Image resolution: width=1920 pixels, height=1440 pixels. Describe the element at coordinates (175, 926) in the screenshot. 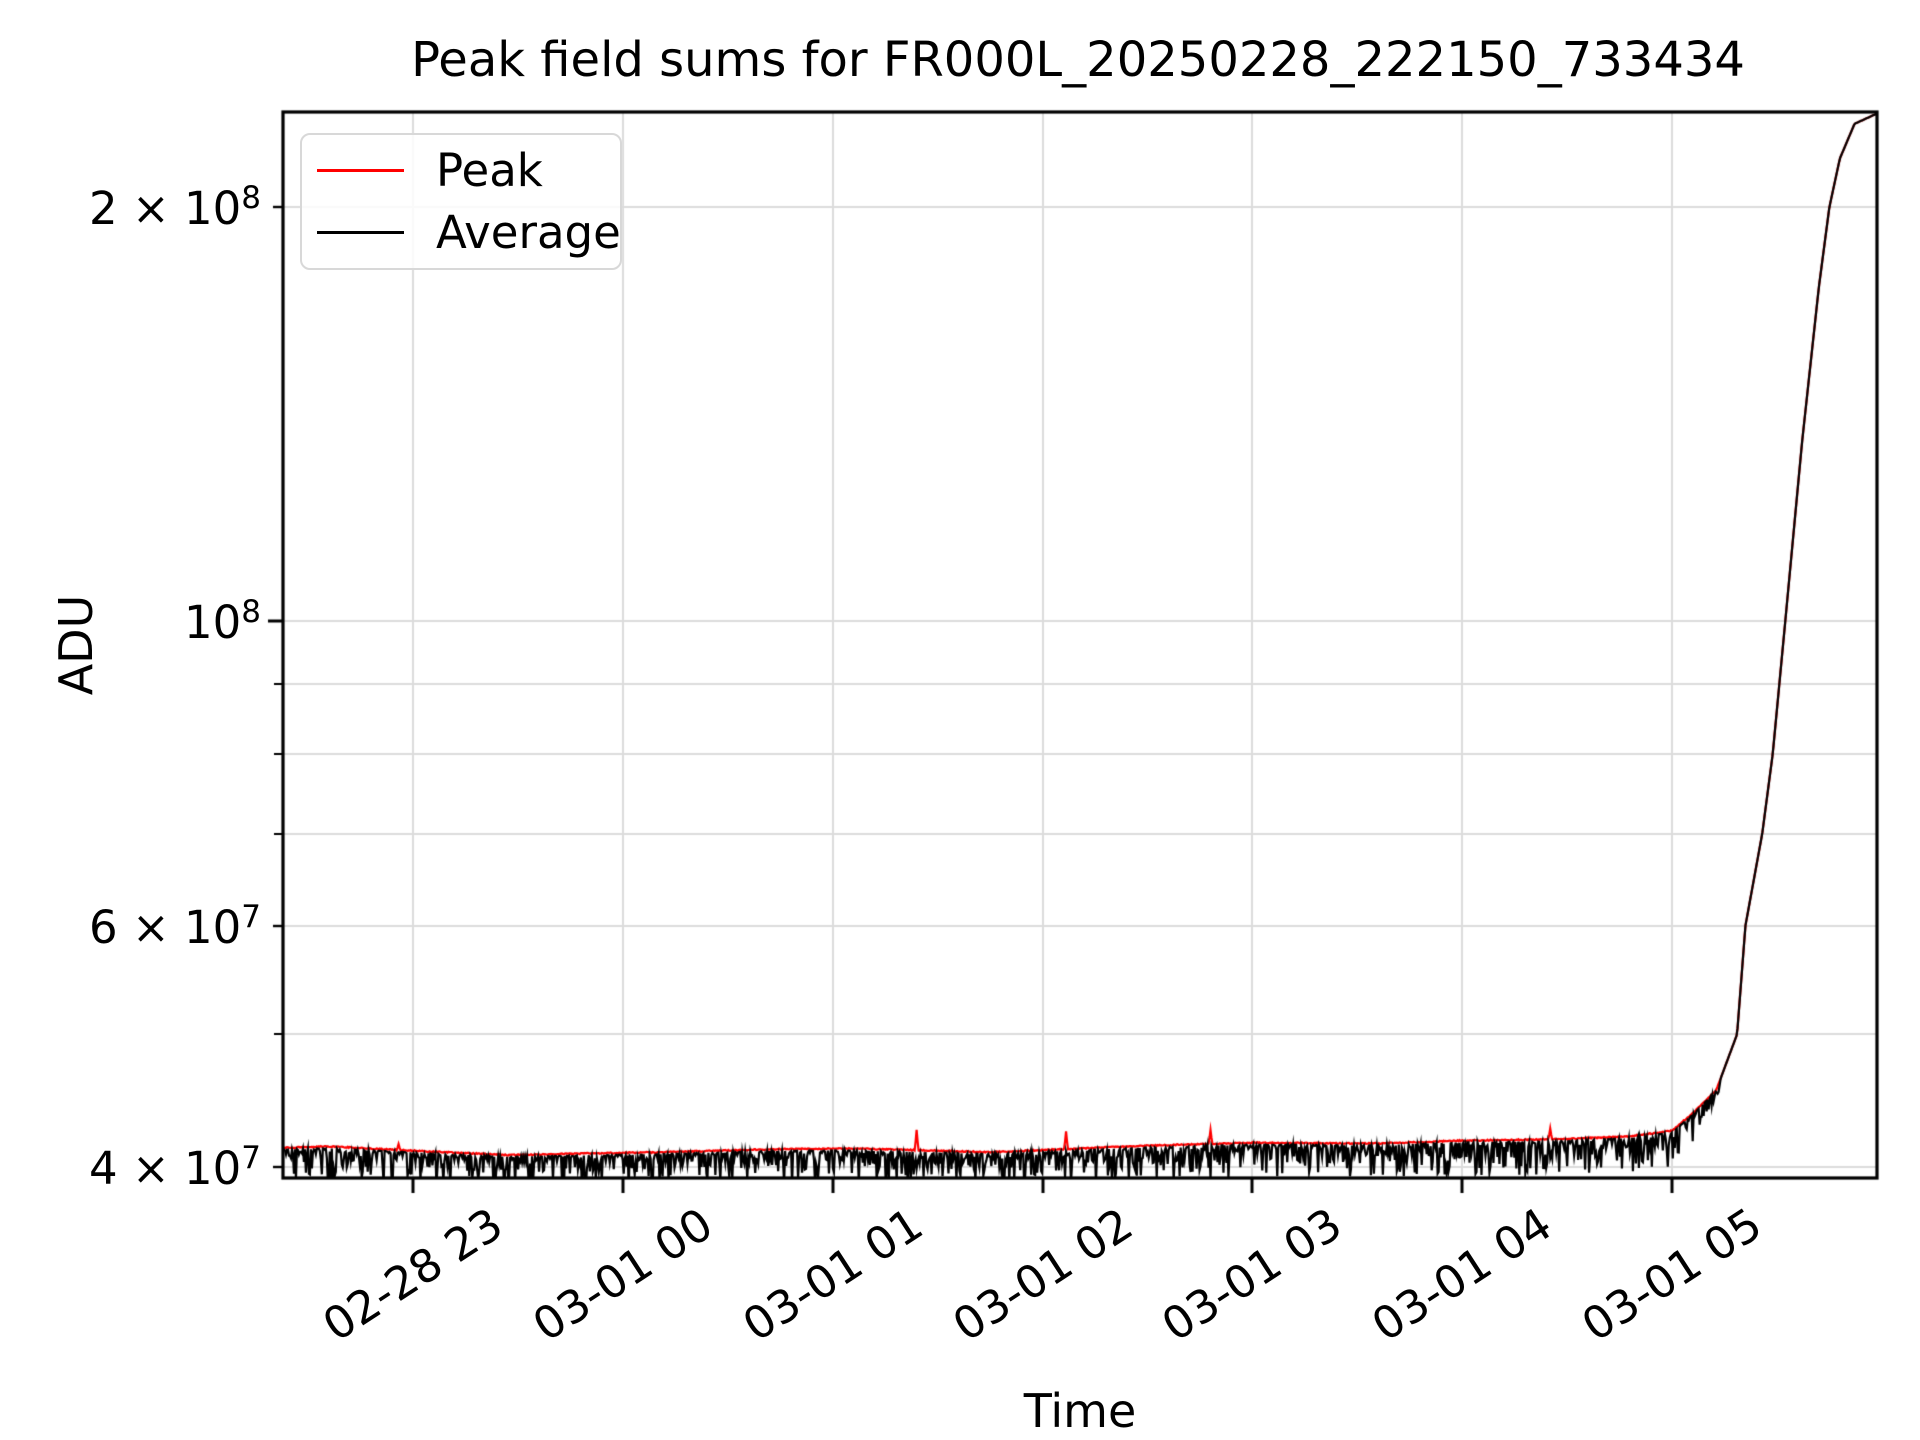

I see `y-tick-label: 6 × 107` at that location.